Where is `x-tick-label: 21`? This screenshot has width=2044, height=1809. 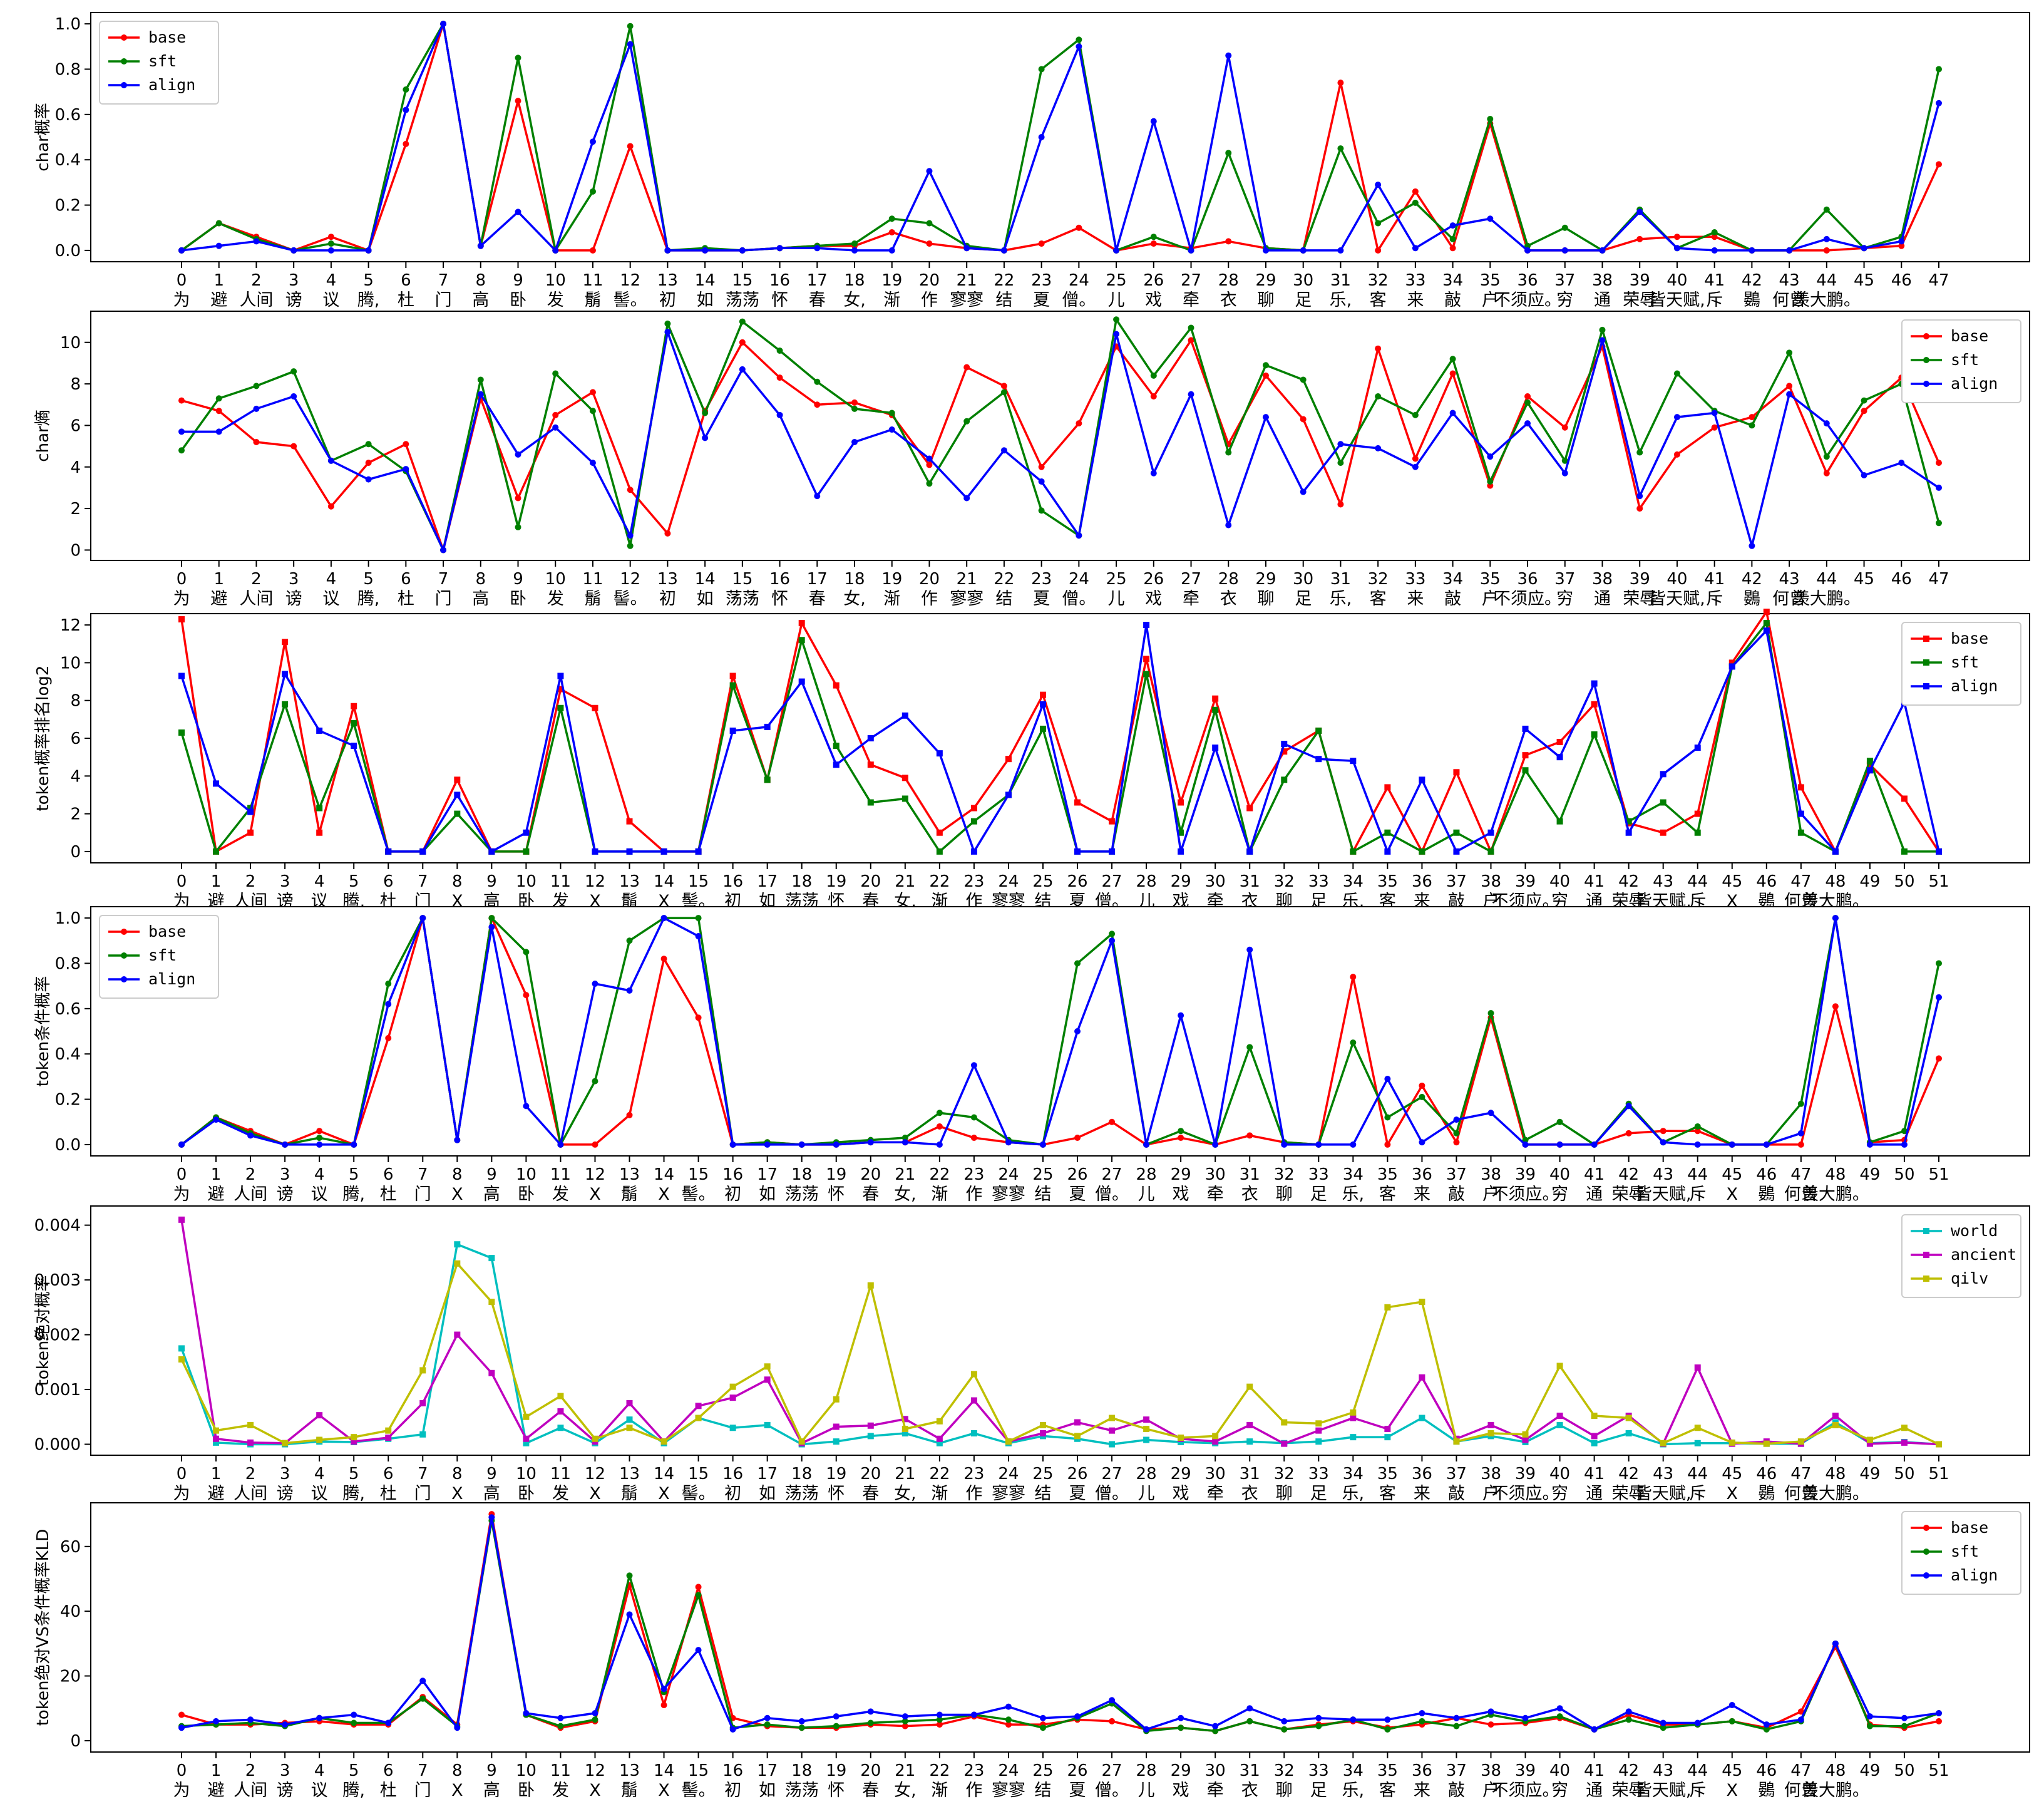
x-tick-label: 21 is located at coordinates (905, 1474).